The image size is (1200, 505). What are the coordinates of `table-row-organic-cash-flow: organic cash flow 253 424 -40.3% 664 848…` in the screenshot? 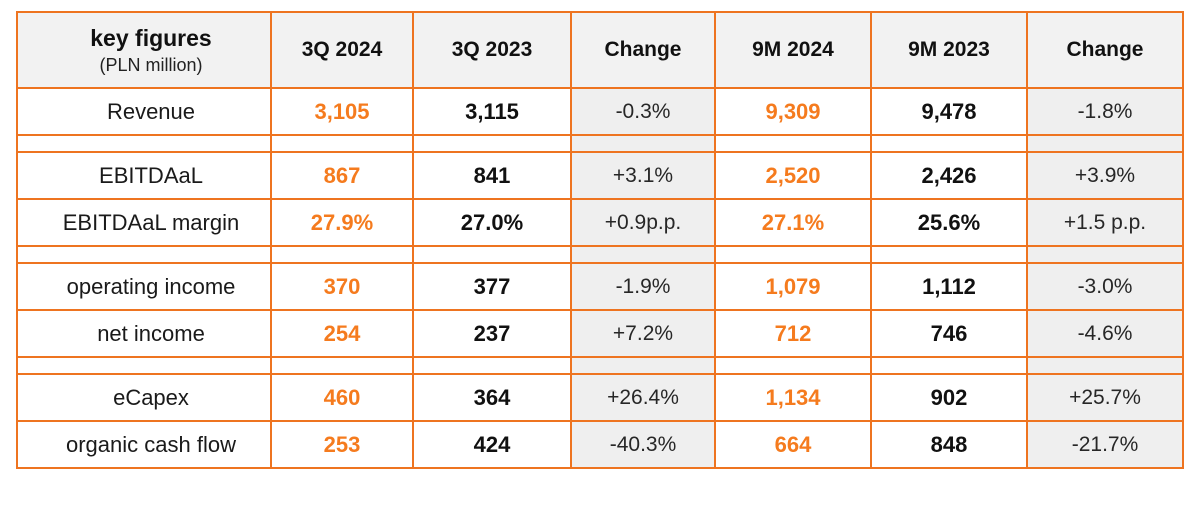 It's located at (600, 444).